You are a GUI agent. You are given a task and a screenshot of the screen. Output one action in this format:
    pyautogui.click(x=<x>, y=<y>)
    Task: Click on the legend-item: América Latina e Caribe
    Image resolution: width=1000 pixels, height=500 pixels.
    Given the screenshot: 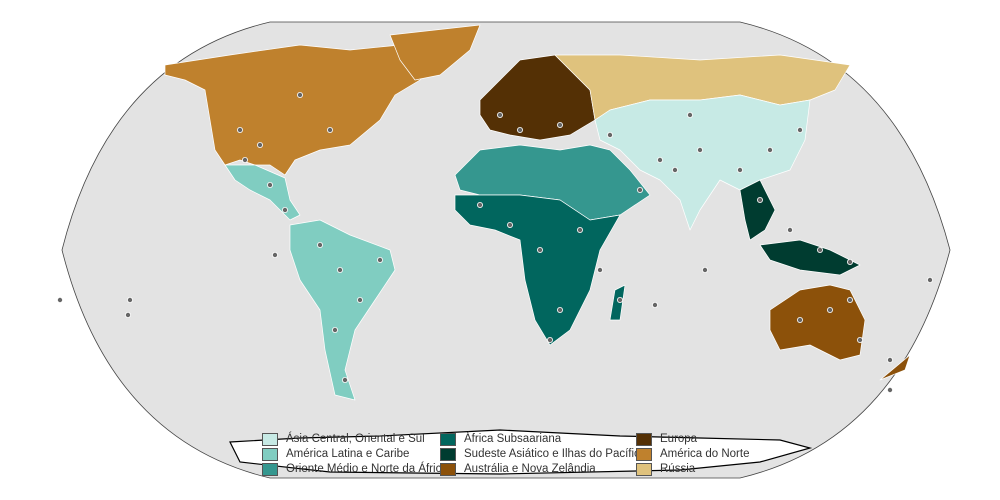 What is the action you would take?
    pyautogui.click(x=351, y=454)
    